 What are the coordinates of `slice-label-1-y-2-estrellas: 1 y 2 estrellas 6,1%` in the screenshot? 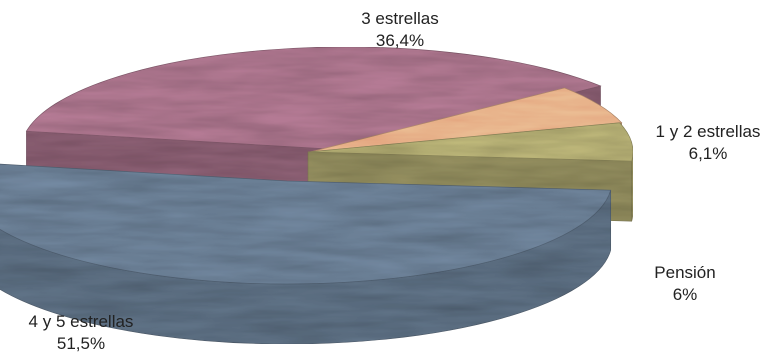 It's located at (708, 143).